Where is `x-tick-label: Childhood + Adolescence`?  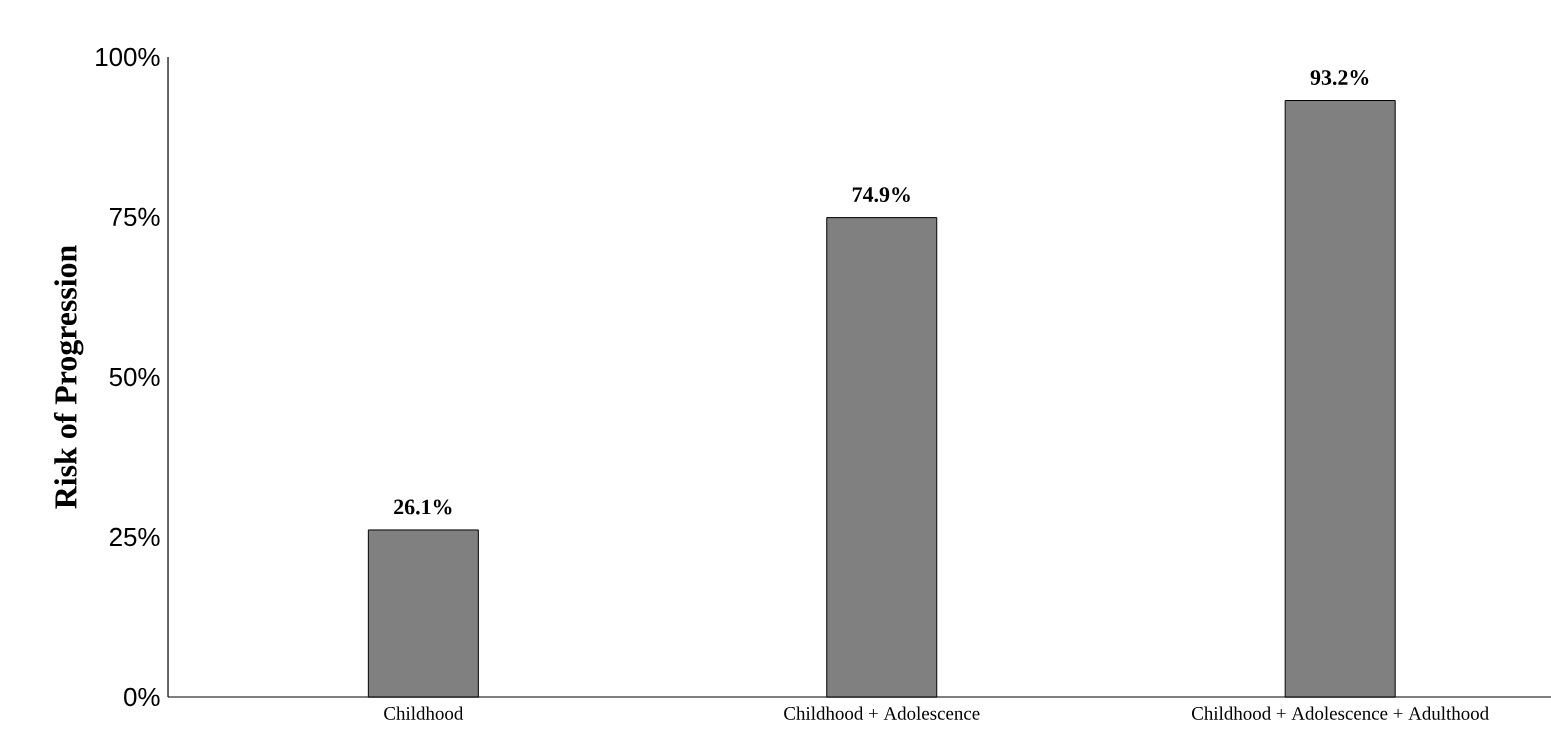 x-tick-label: Childhood + Adolescence is located at coordinates (882, 713).